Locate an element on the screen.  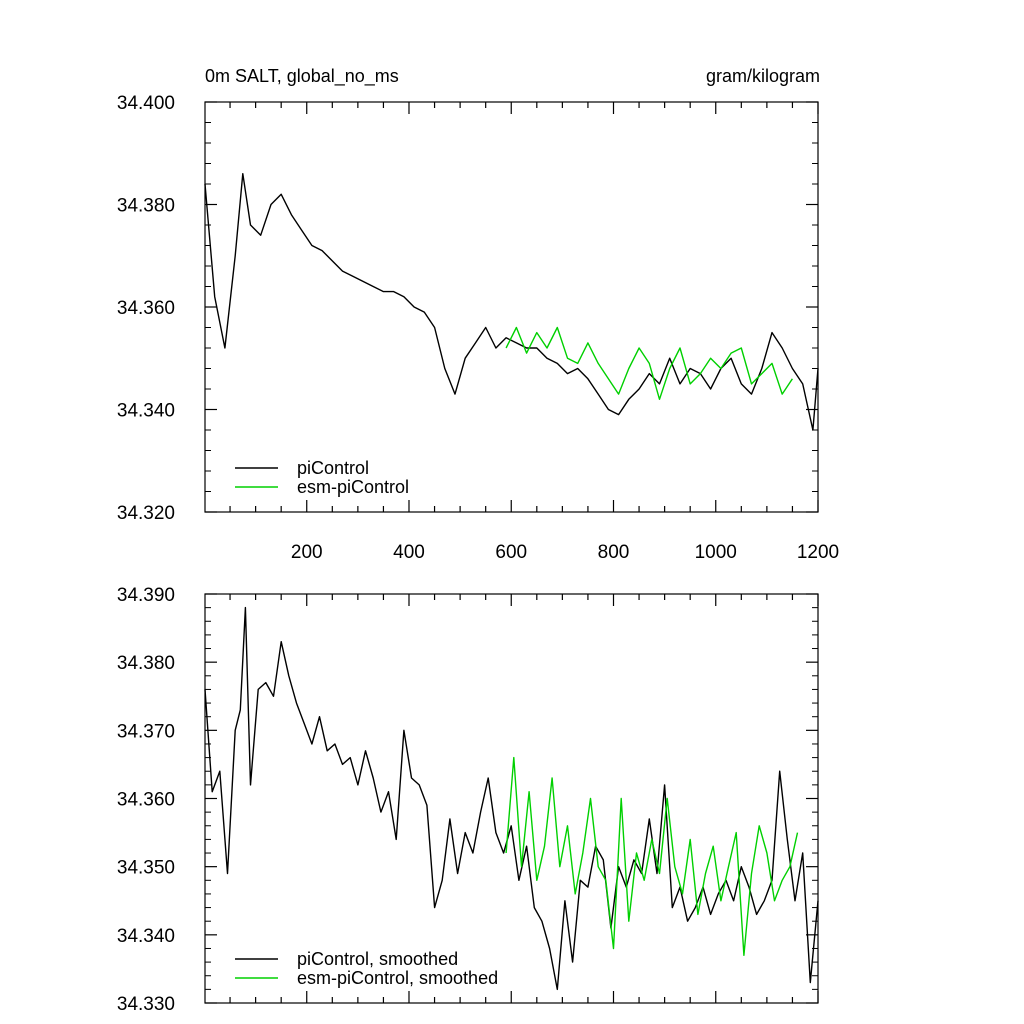
chart1-ytick-label: 34.360 is located at coordinates (146, 308).